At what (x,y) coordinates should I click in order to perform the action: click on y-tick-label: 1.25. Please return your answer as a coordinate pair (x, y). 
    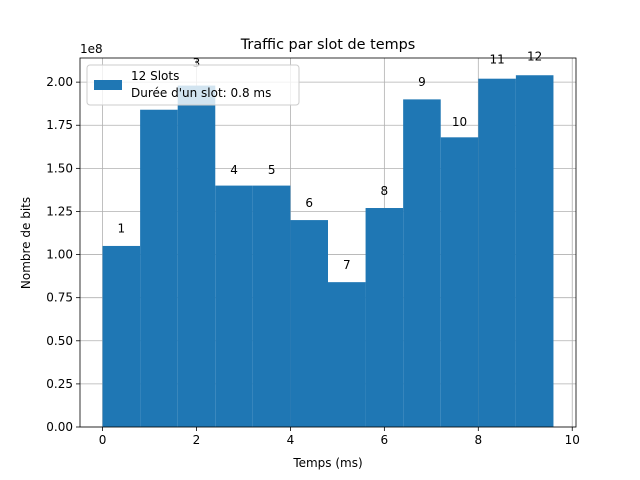
    Looking at the image, I should click on (59, 211).